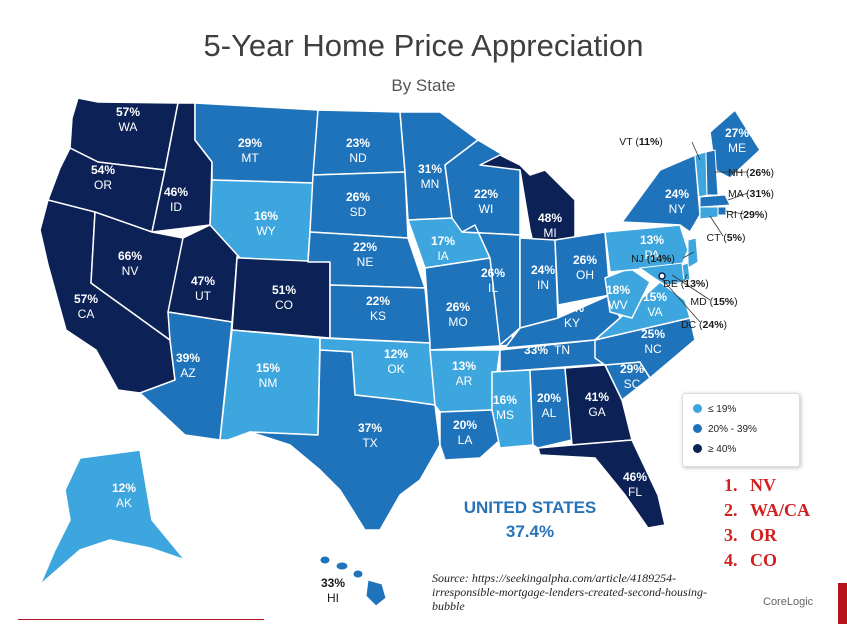 The height and width of the screenshot is (624, 847). Describe the element at coordinates (709, 213) in the screenshot. I see `state-shape-ct` at that location.